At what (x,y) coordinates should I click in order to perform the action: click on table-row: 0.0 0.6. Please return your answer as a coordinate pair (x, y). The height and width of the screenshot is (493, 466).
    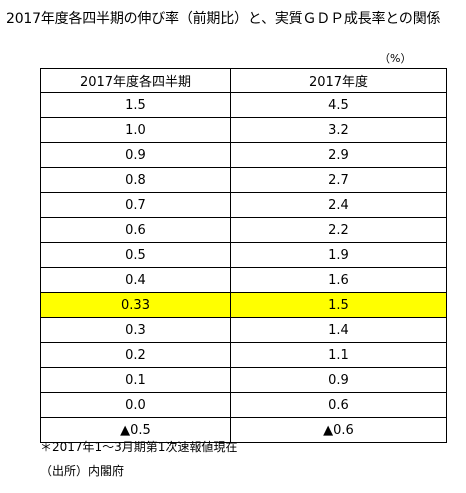
    Looking at the image, I should click on (243, 405).